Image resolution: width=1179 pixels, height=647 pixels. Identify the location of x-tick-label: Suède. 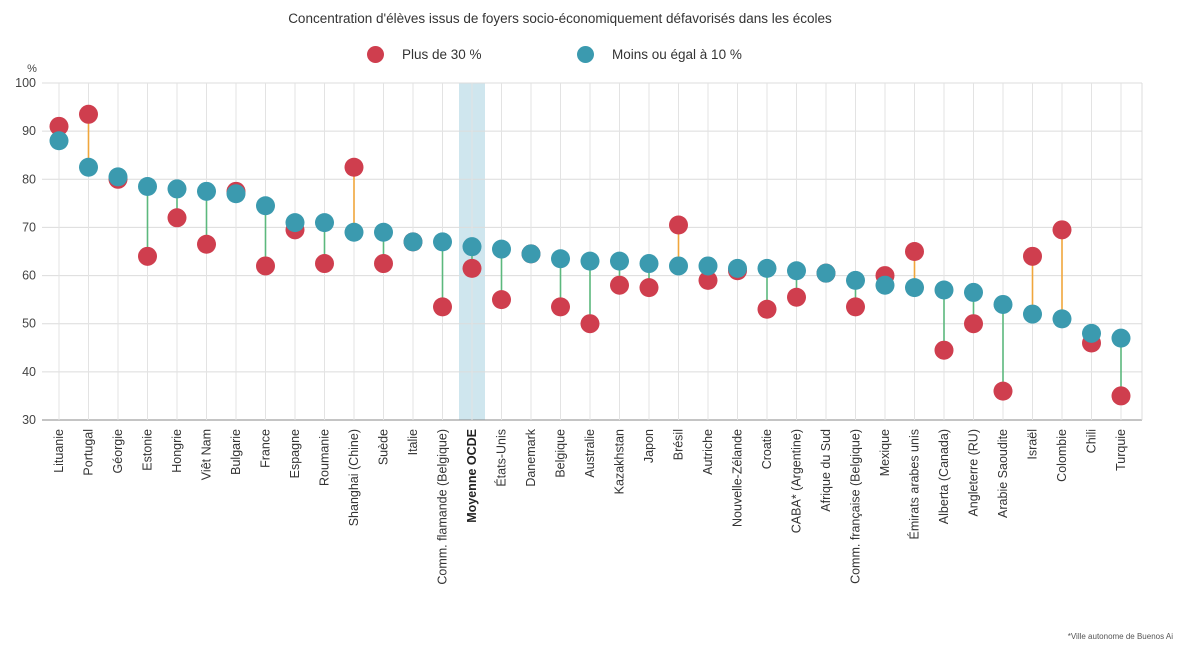
(384, 447).